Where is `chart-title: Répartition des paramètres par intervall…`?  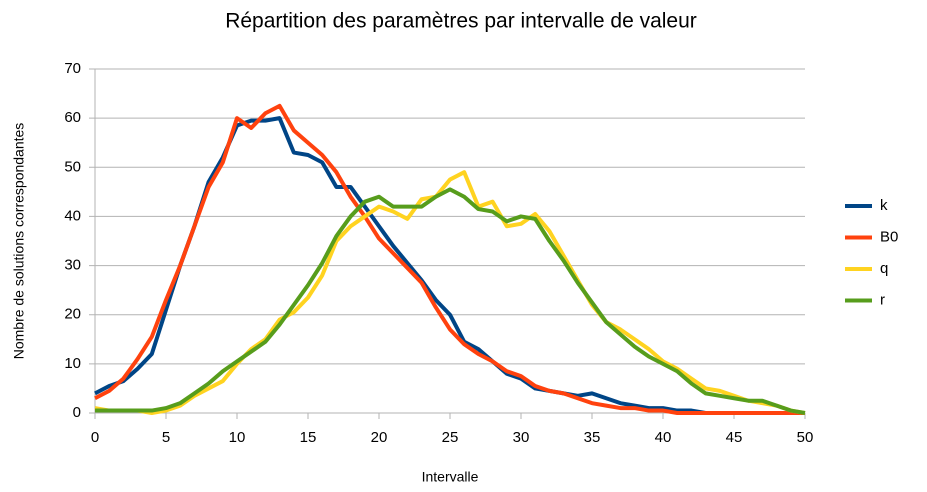
chart-title: Répartition des paramètres par intervall… is located at coordinates (461, 21).